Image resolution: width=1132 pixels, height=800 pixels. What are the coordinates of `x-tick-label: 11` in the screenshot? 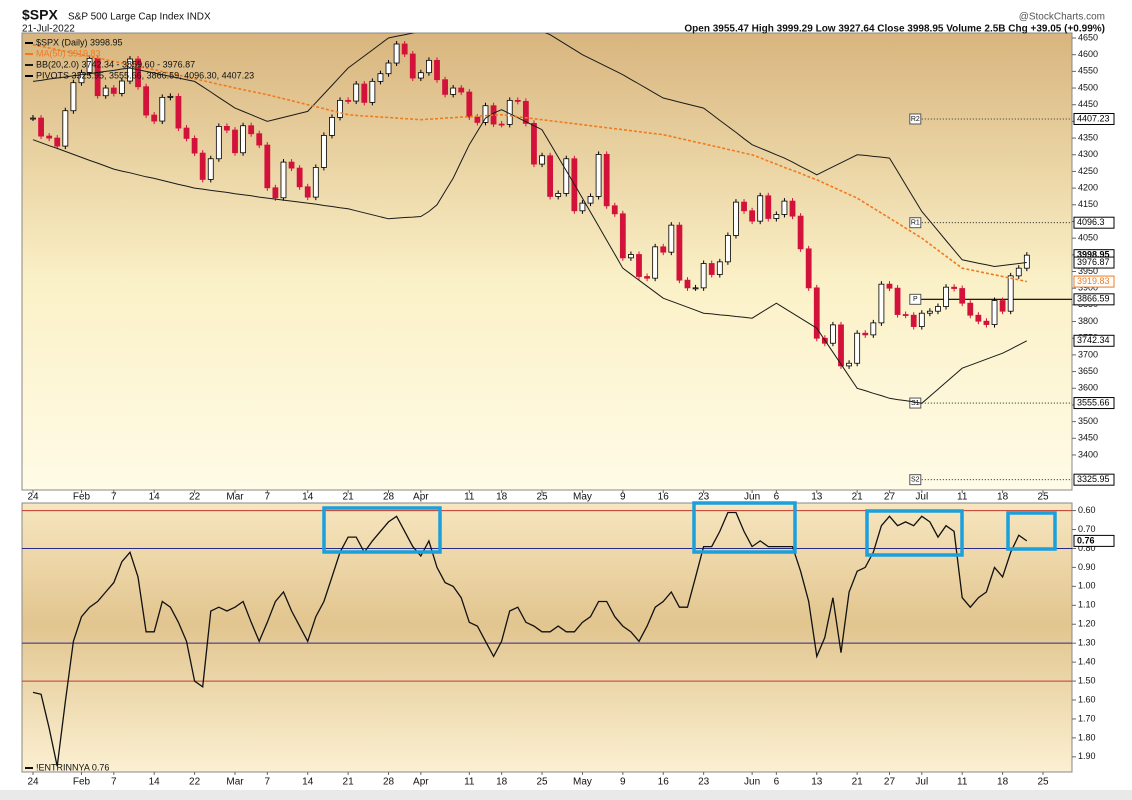 It's located at (962, 782).